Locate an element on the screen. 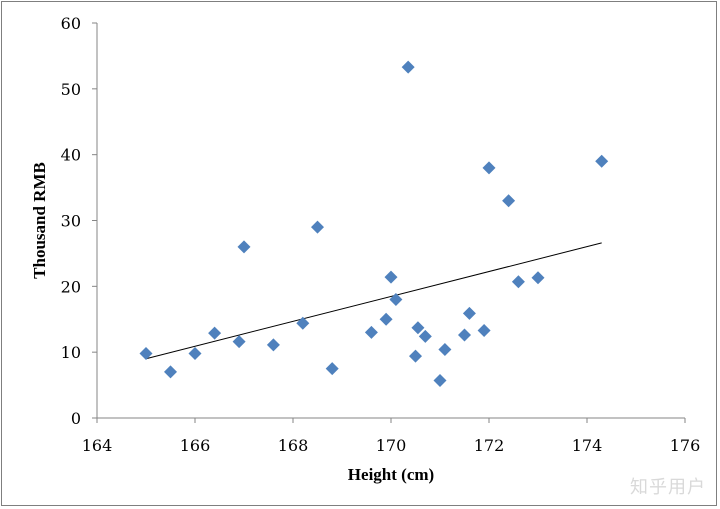  y-tick-label: 30 is located at coordinates (71, 221).